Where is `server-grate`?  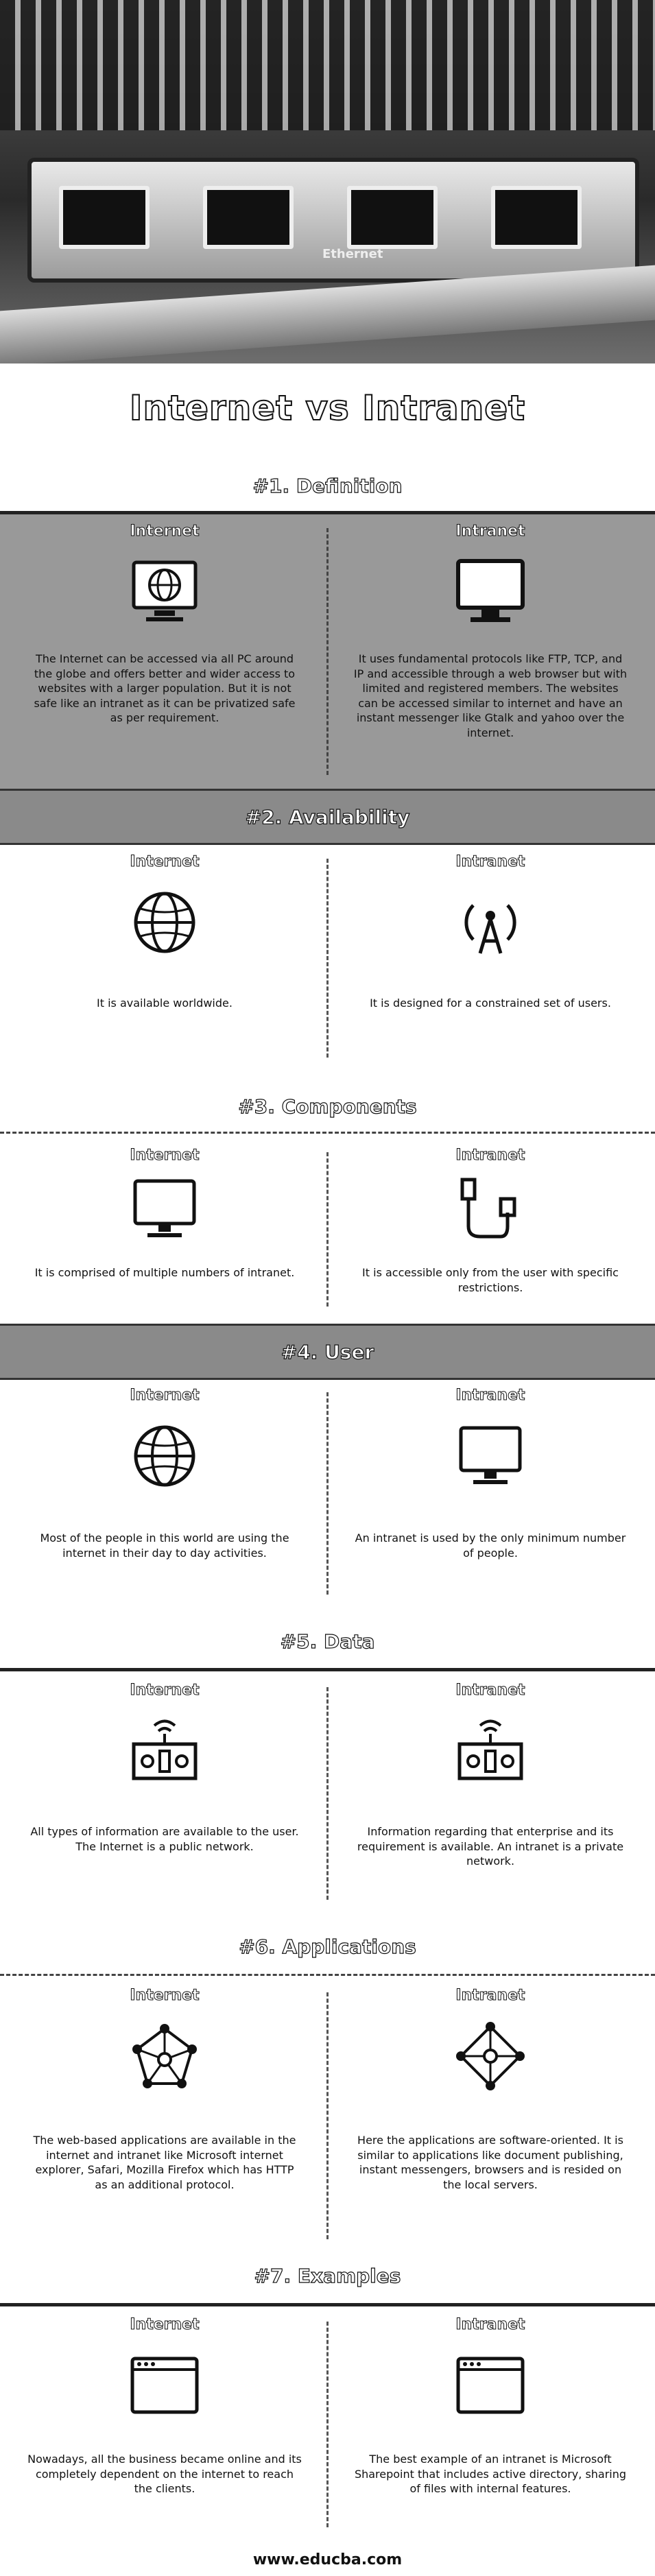
server-grate is located at coordinates (328, 65).